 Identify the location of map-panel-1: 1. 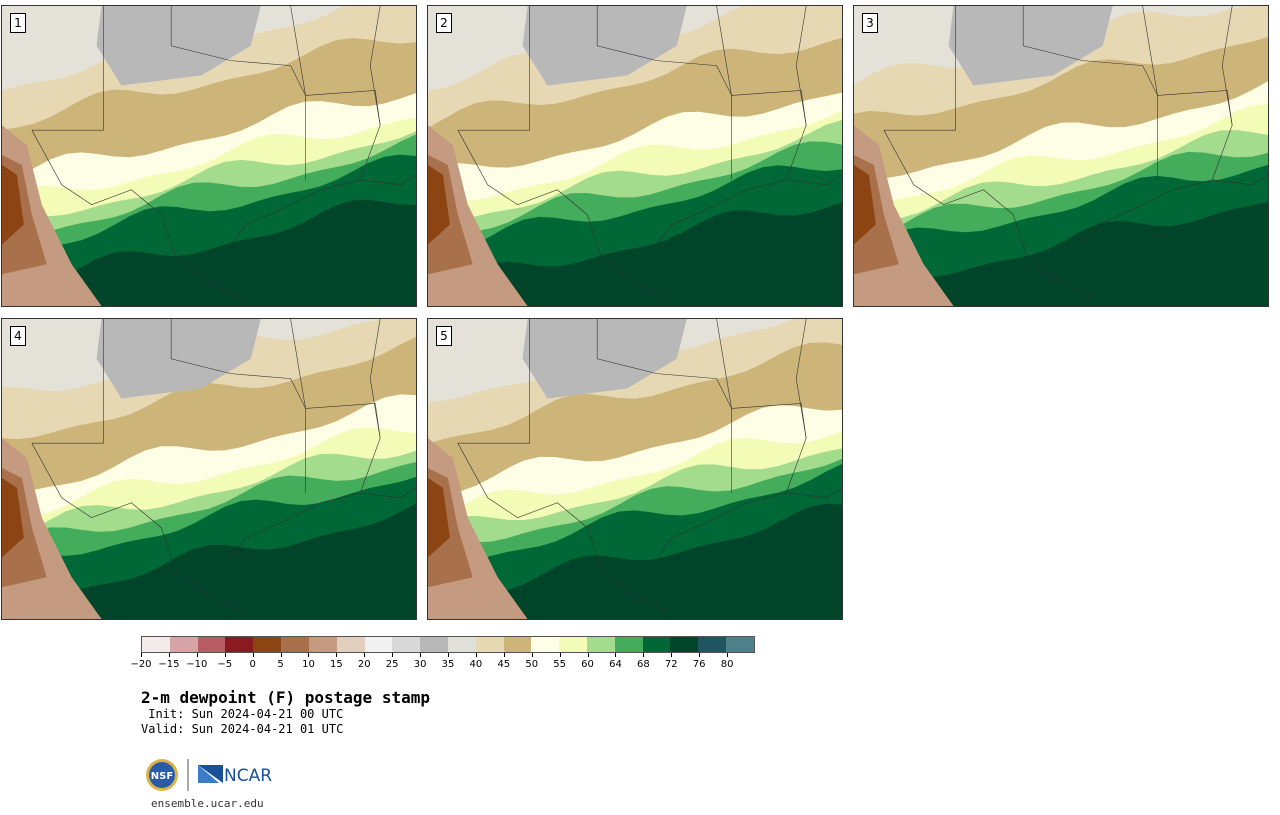
(209, 156).